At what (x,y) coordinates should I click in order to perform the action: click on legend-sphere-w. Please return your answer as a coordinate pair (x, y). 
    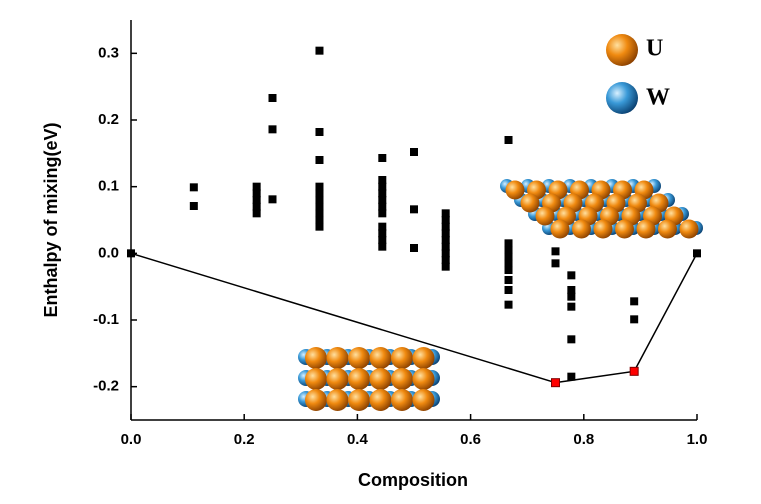
    Looking at the image, I should click on (622, 98).